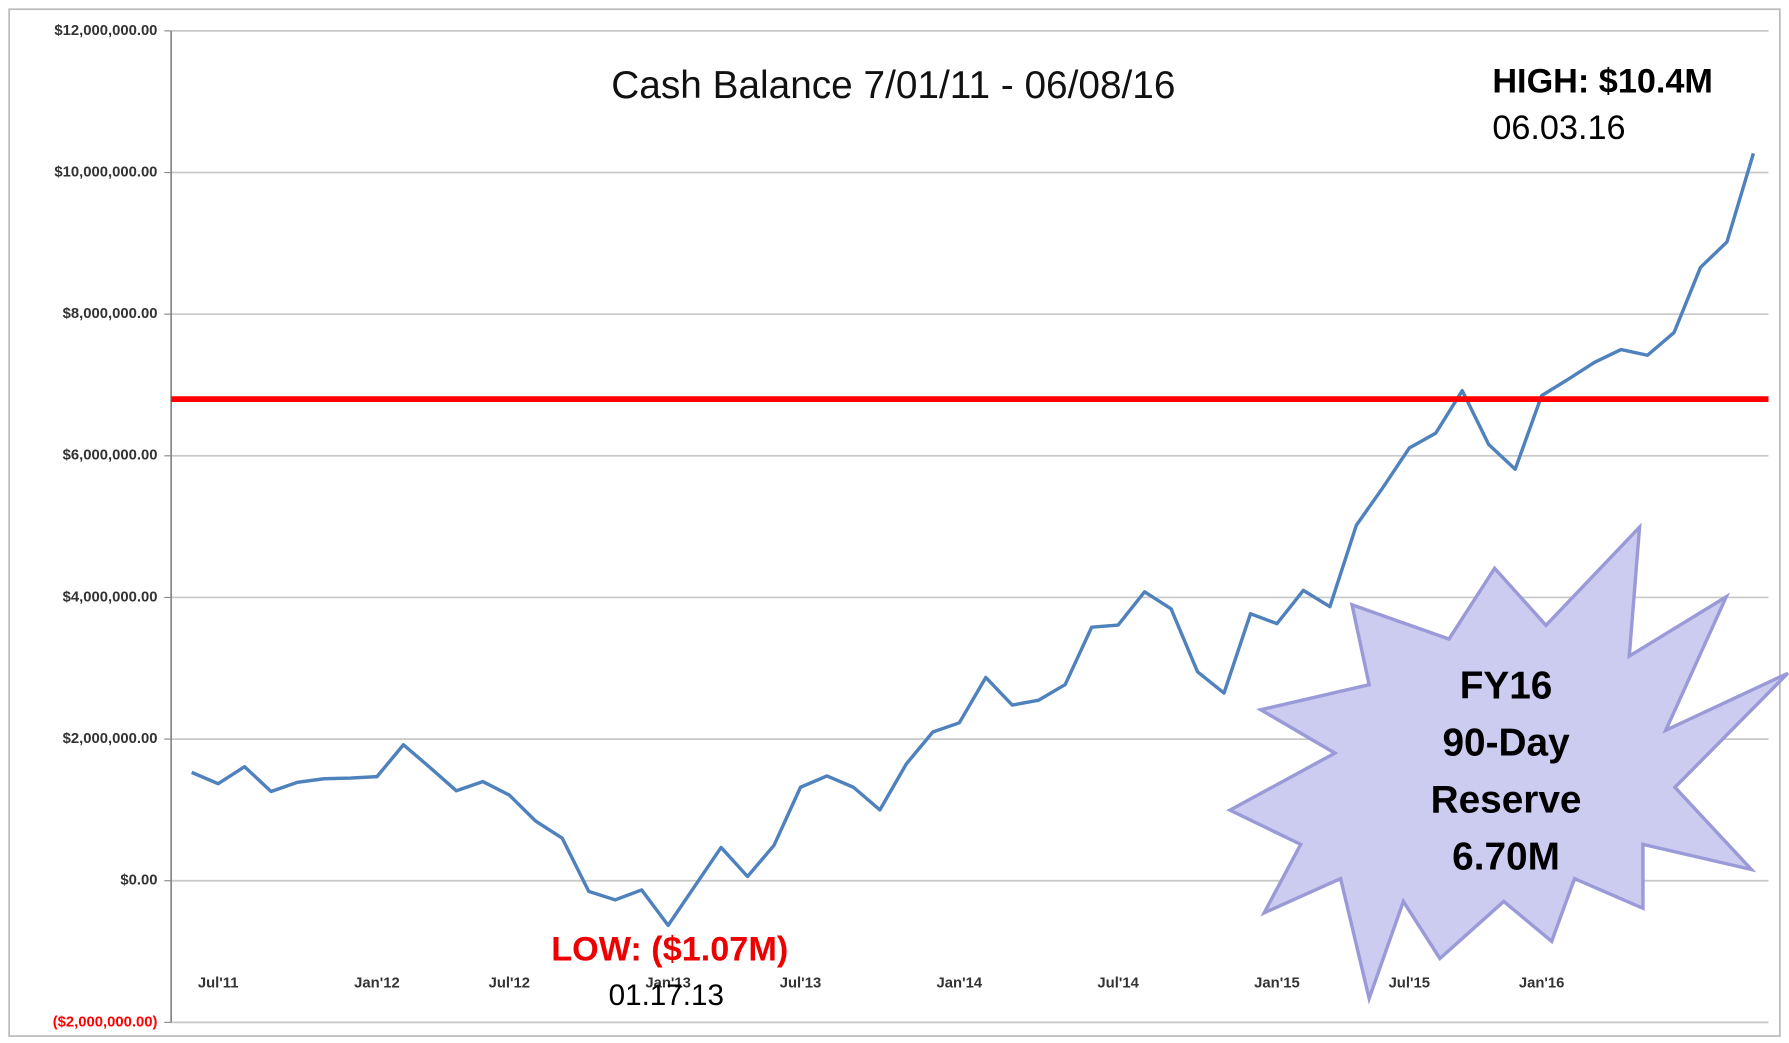  I want to click on x-tick-label: Jan'12, so click(377, 984).